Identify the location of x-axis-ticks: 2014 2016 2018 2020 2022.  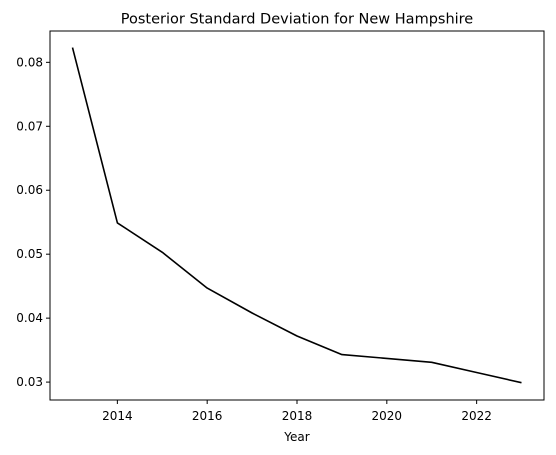
(297, 411).